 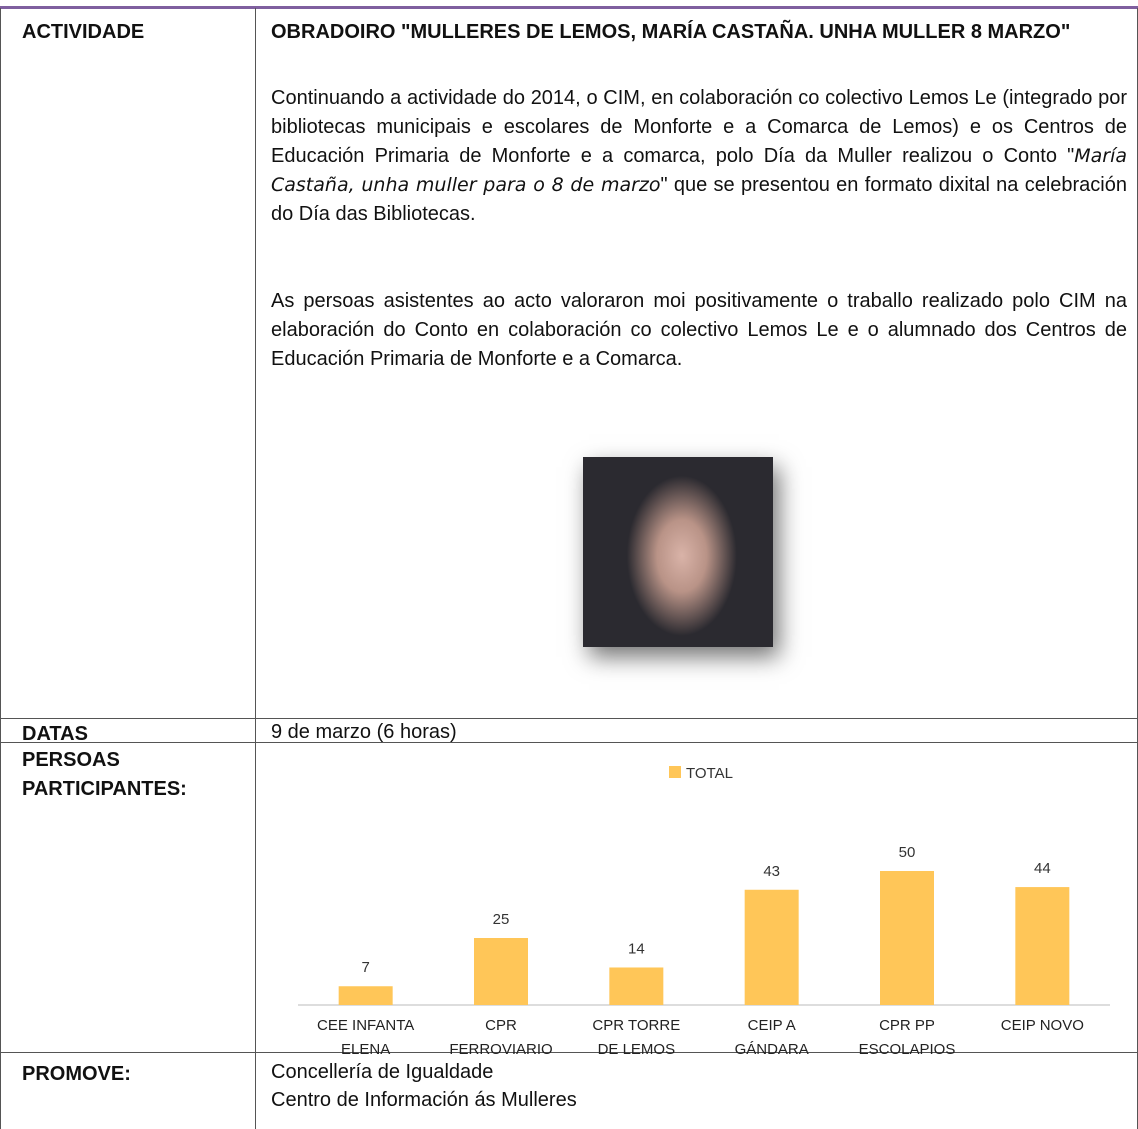 What do you see at coordinates (636, 1037) in the screenshot?
I see `category-label: CPR TORRE DE LEMOS` at bounding box center [636, 1037].